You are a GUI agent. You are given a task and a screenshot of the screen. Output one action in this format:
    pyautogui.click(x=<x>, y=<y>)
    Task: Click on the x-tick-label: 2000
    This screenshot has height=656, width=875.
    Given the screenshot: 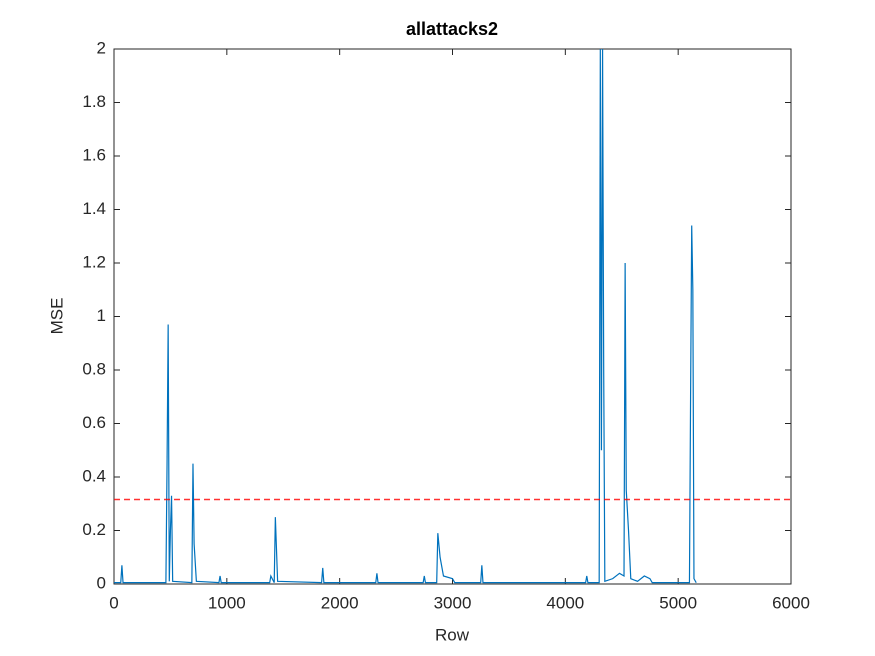 What is the action you would take?
    pyautogui.click(x=340, y=602)
    